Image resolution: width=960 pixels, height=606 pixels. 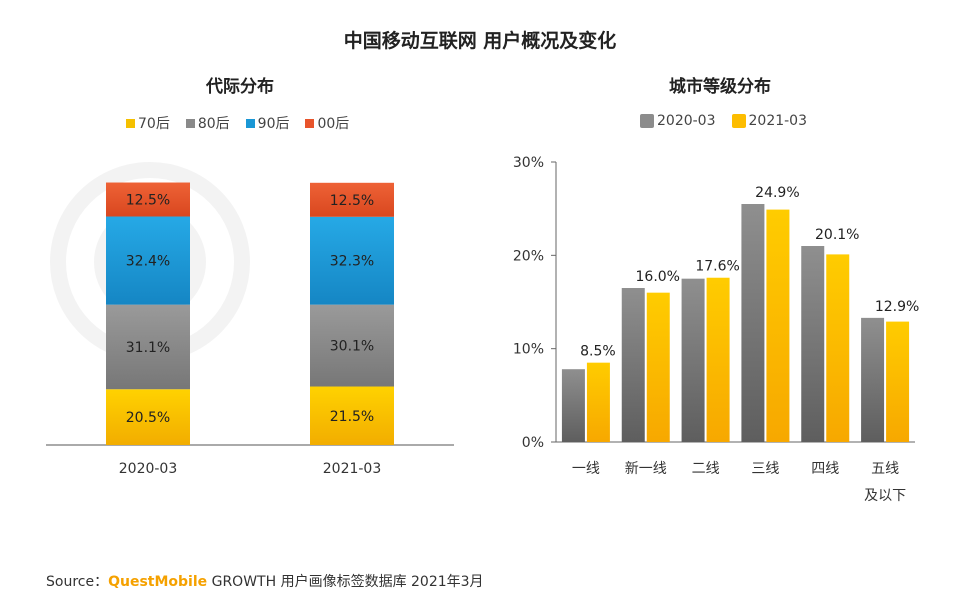 I want to click on legend-swatch-2021, so click(x=738, y=121).